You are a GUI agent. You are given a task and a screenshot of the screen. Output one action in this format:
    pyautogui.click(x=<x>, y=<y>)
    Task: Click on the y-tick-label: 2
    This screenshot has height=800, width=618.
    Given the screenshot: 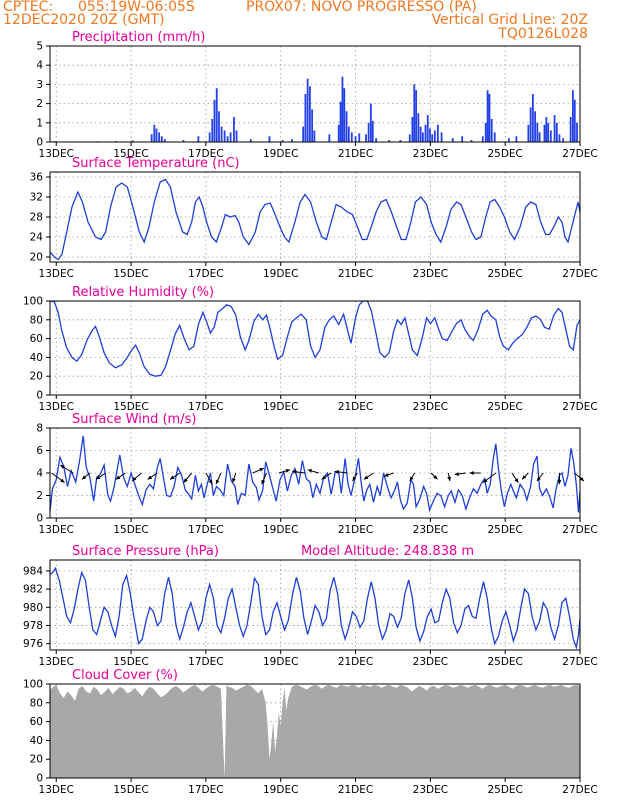 What is the action you would take?
    pyautogui.click(x=39, y=496)
    